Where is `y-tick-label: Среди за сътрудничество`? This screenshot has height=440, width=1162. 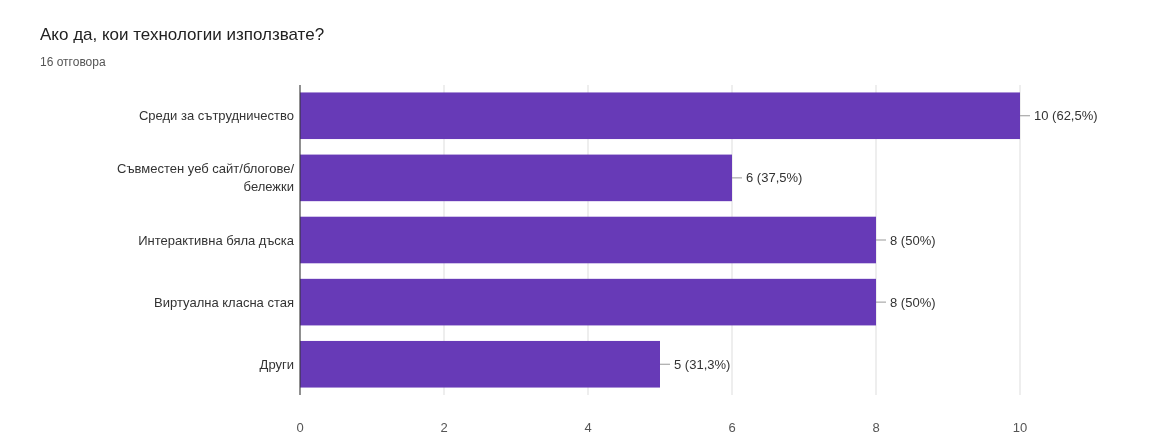 y-tick-label: Среди за сътрудничество is located at coordinates (216, 116).